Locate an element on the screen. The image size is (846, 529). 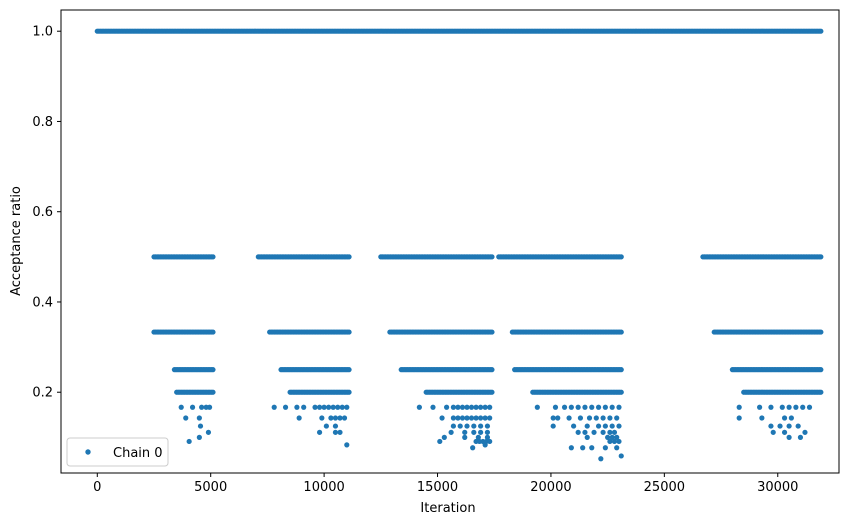
x-tick-label: 0 is located at coordinates (97, 487).